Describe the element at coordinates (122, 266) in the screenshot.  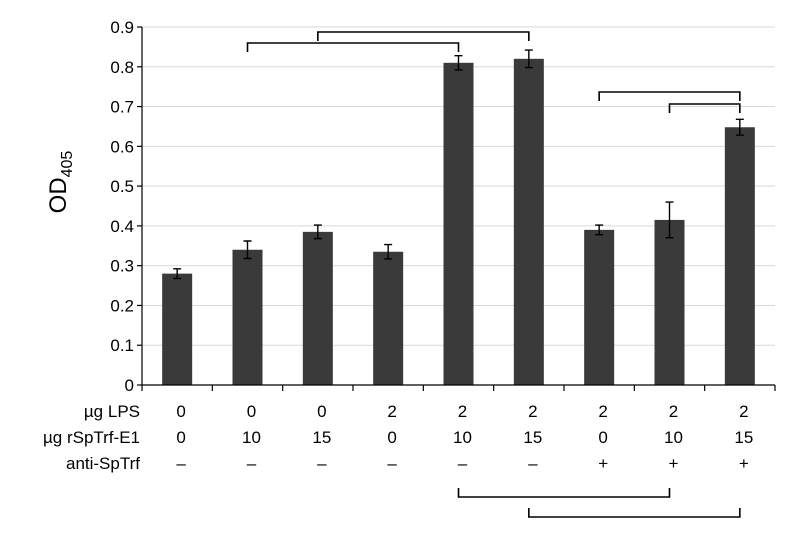
I see `y-tick-label: 0.3` at that location.